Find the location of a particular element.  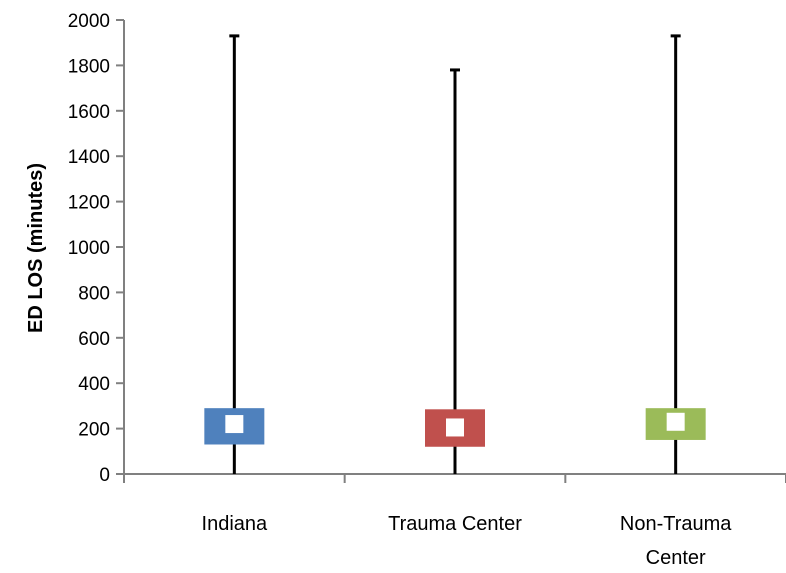

y-tick-label: 200 is located at coordinates (94, 430).